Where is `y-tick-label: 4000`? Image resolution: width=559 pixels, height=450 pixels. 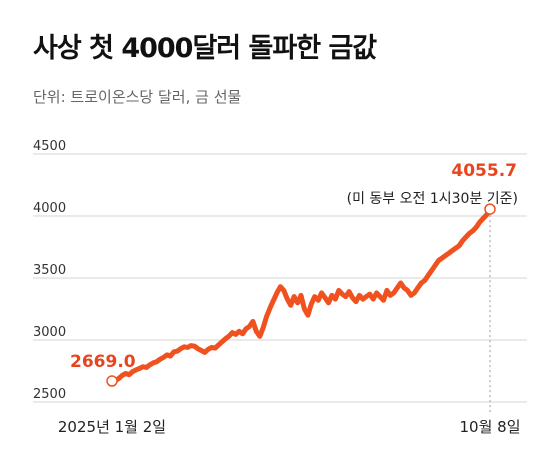 y-tick-label: 4000 is located at coordinates (49, 208).